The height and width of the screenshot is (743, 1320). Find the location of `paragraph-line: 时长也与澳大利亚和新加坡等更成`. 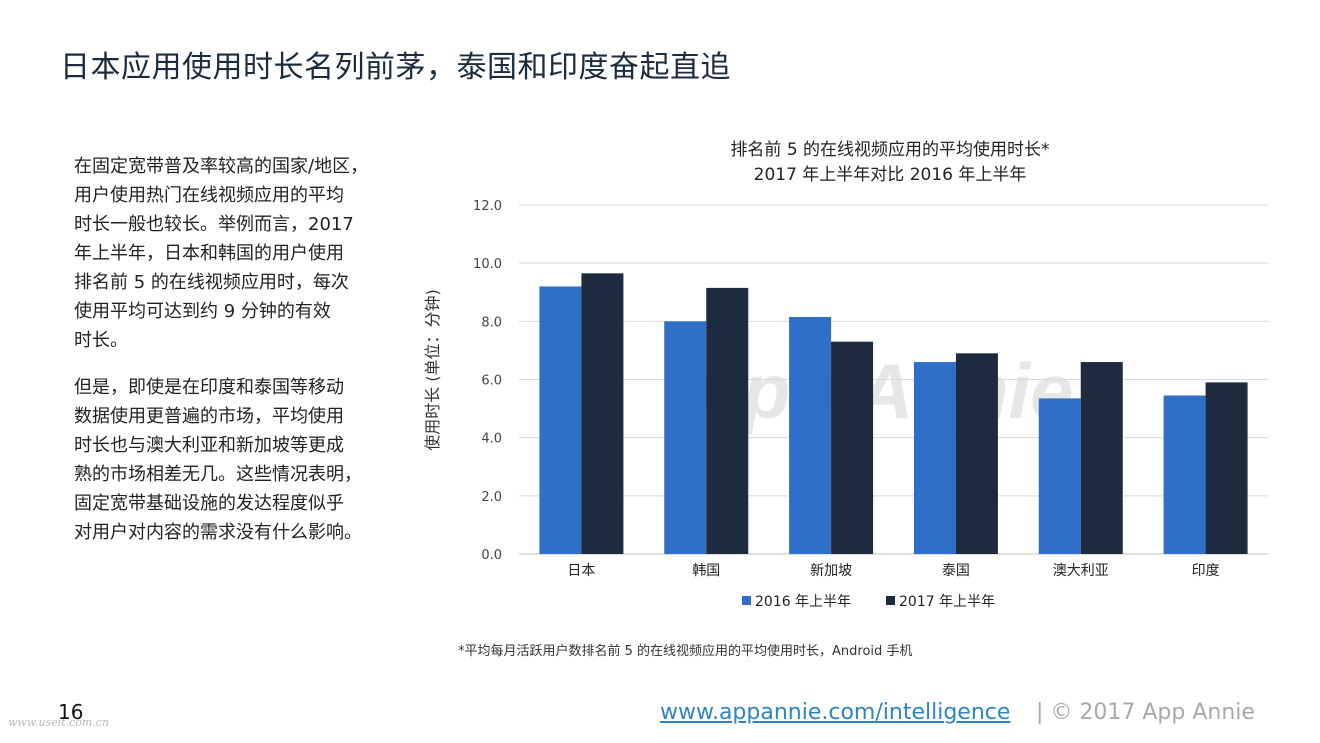

paragraph-line: 时长也与澳大利亚和新加坡等更成 is located at coordinates (209, 445).